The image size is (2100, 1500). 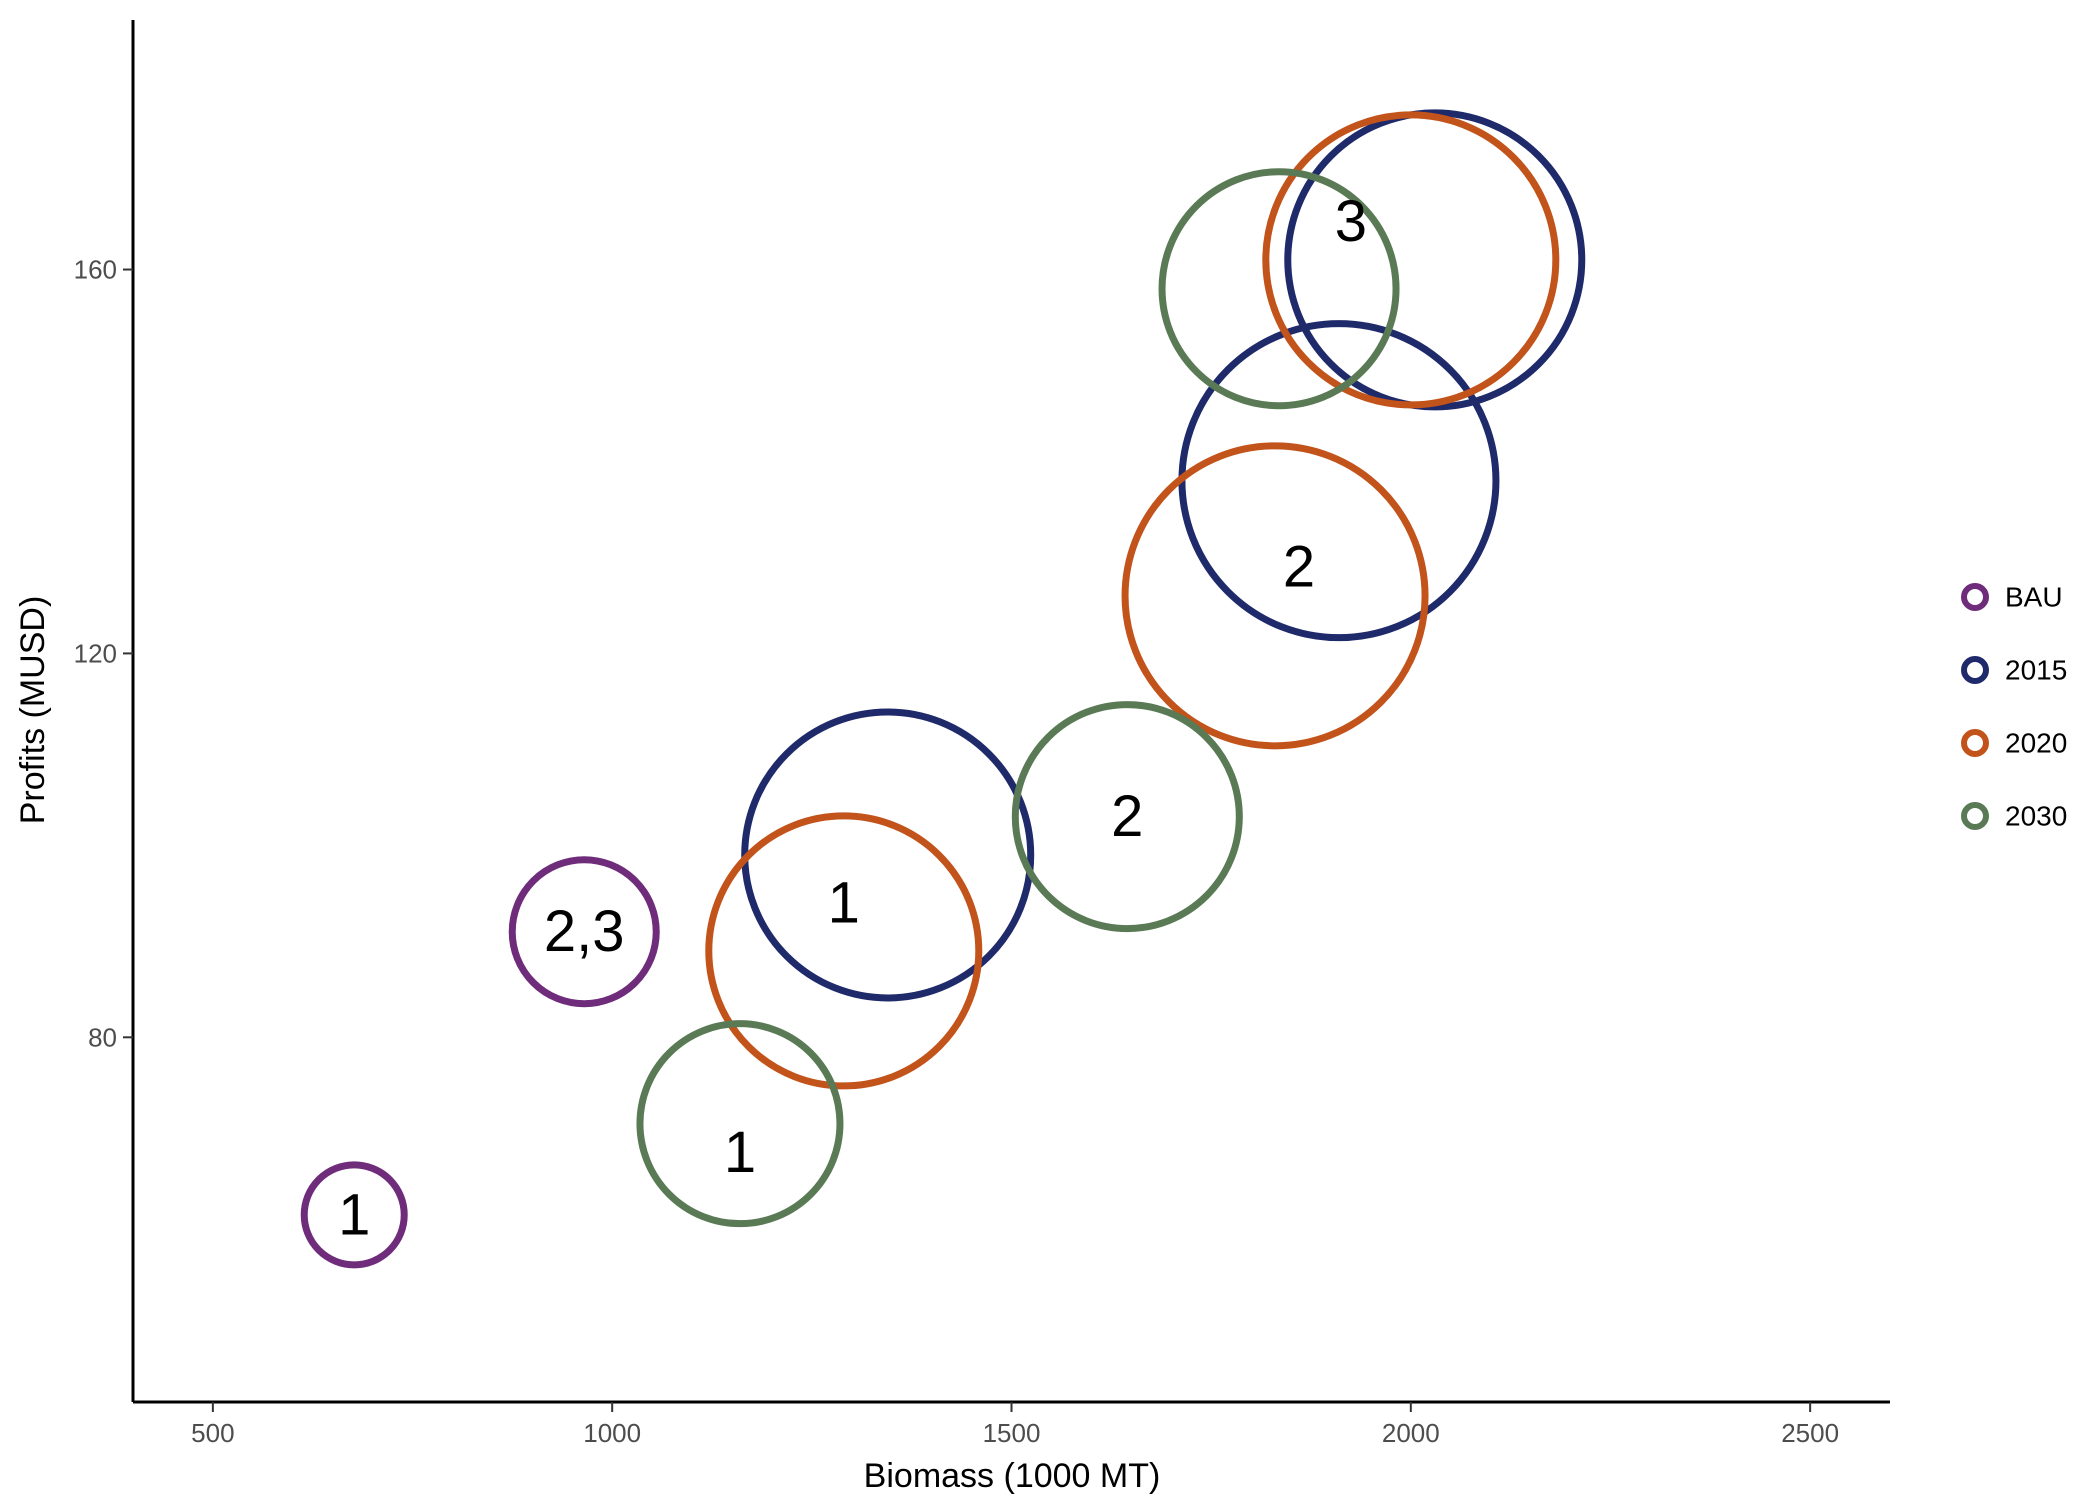 I want to click on legend-label-2015: 2015, so click(x=2036, y=670).